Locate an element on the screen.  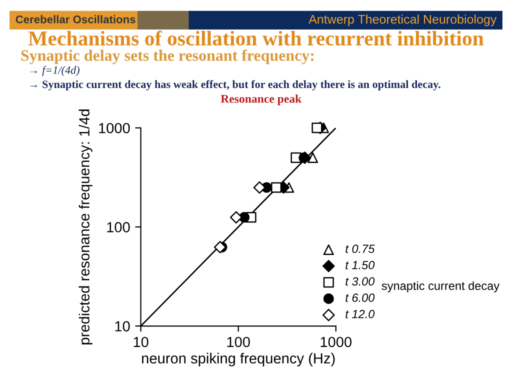
y-axis-title: predicted resonance frequency: 1/4d is located at coordinates (85, 227).